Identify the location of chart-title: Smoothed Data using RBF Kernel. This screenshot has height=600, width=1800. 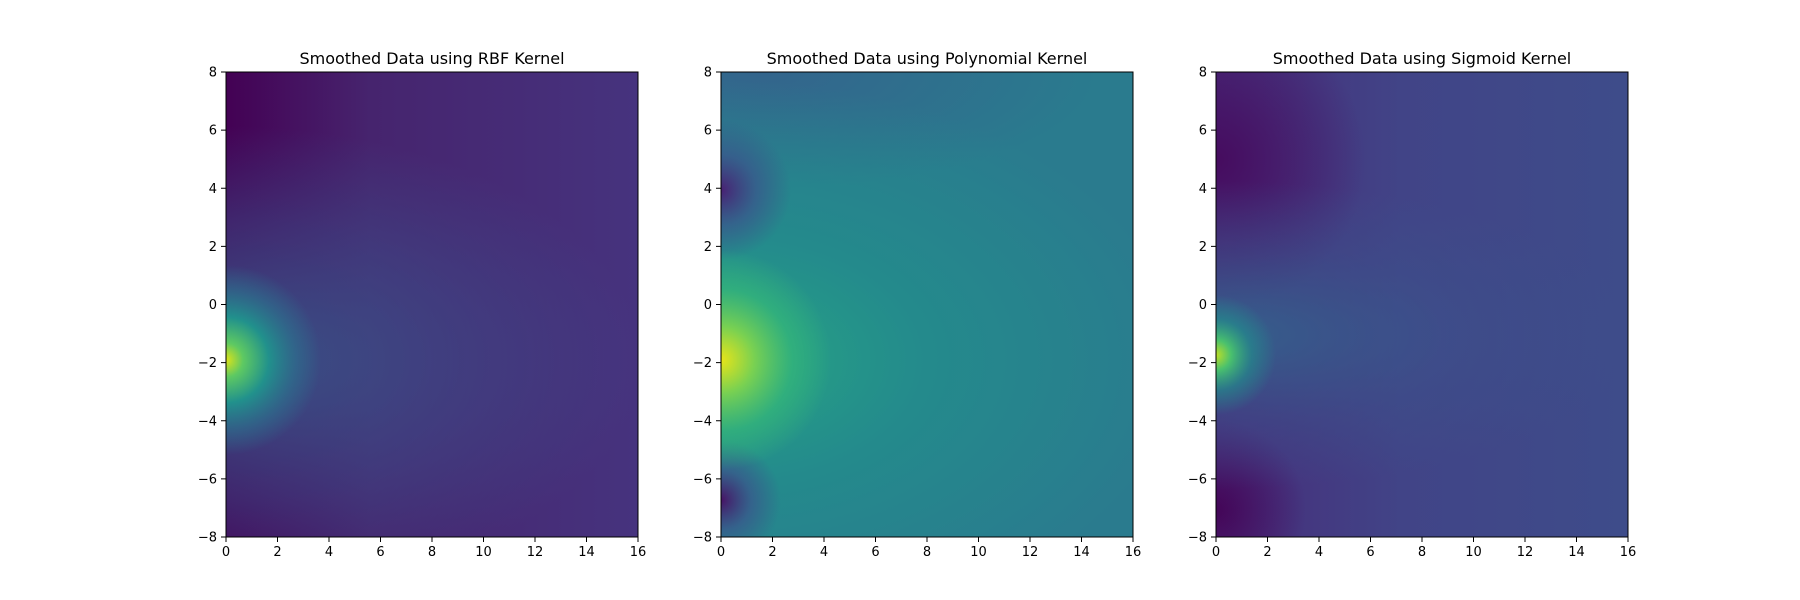
(431, 58).